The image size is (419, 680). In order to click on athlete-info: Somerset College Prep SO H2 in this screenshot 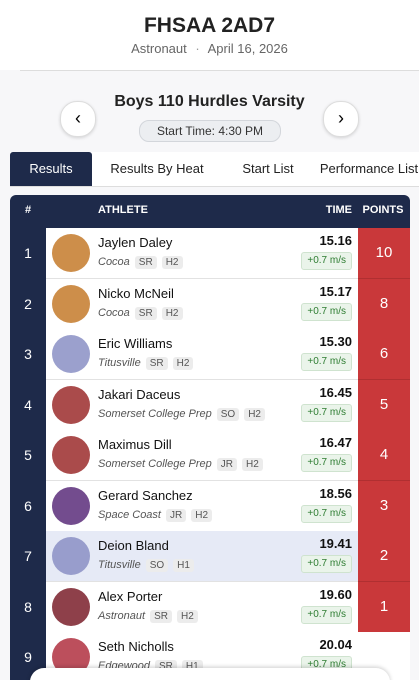, I will do `click(181, 414)`.